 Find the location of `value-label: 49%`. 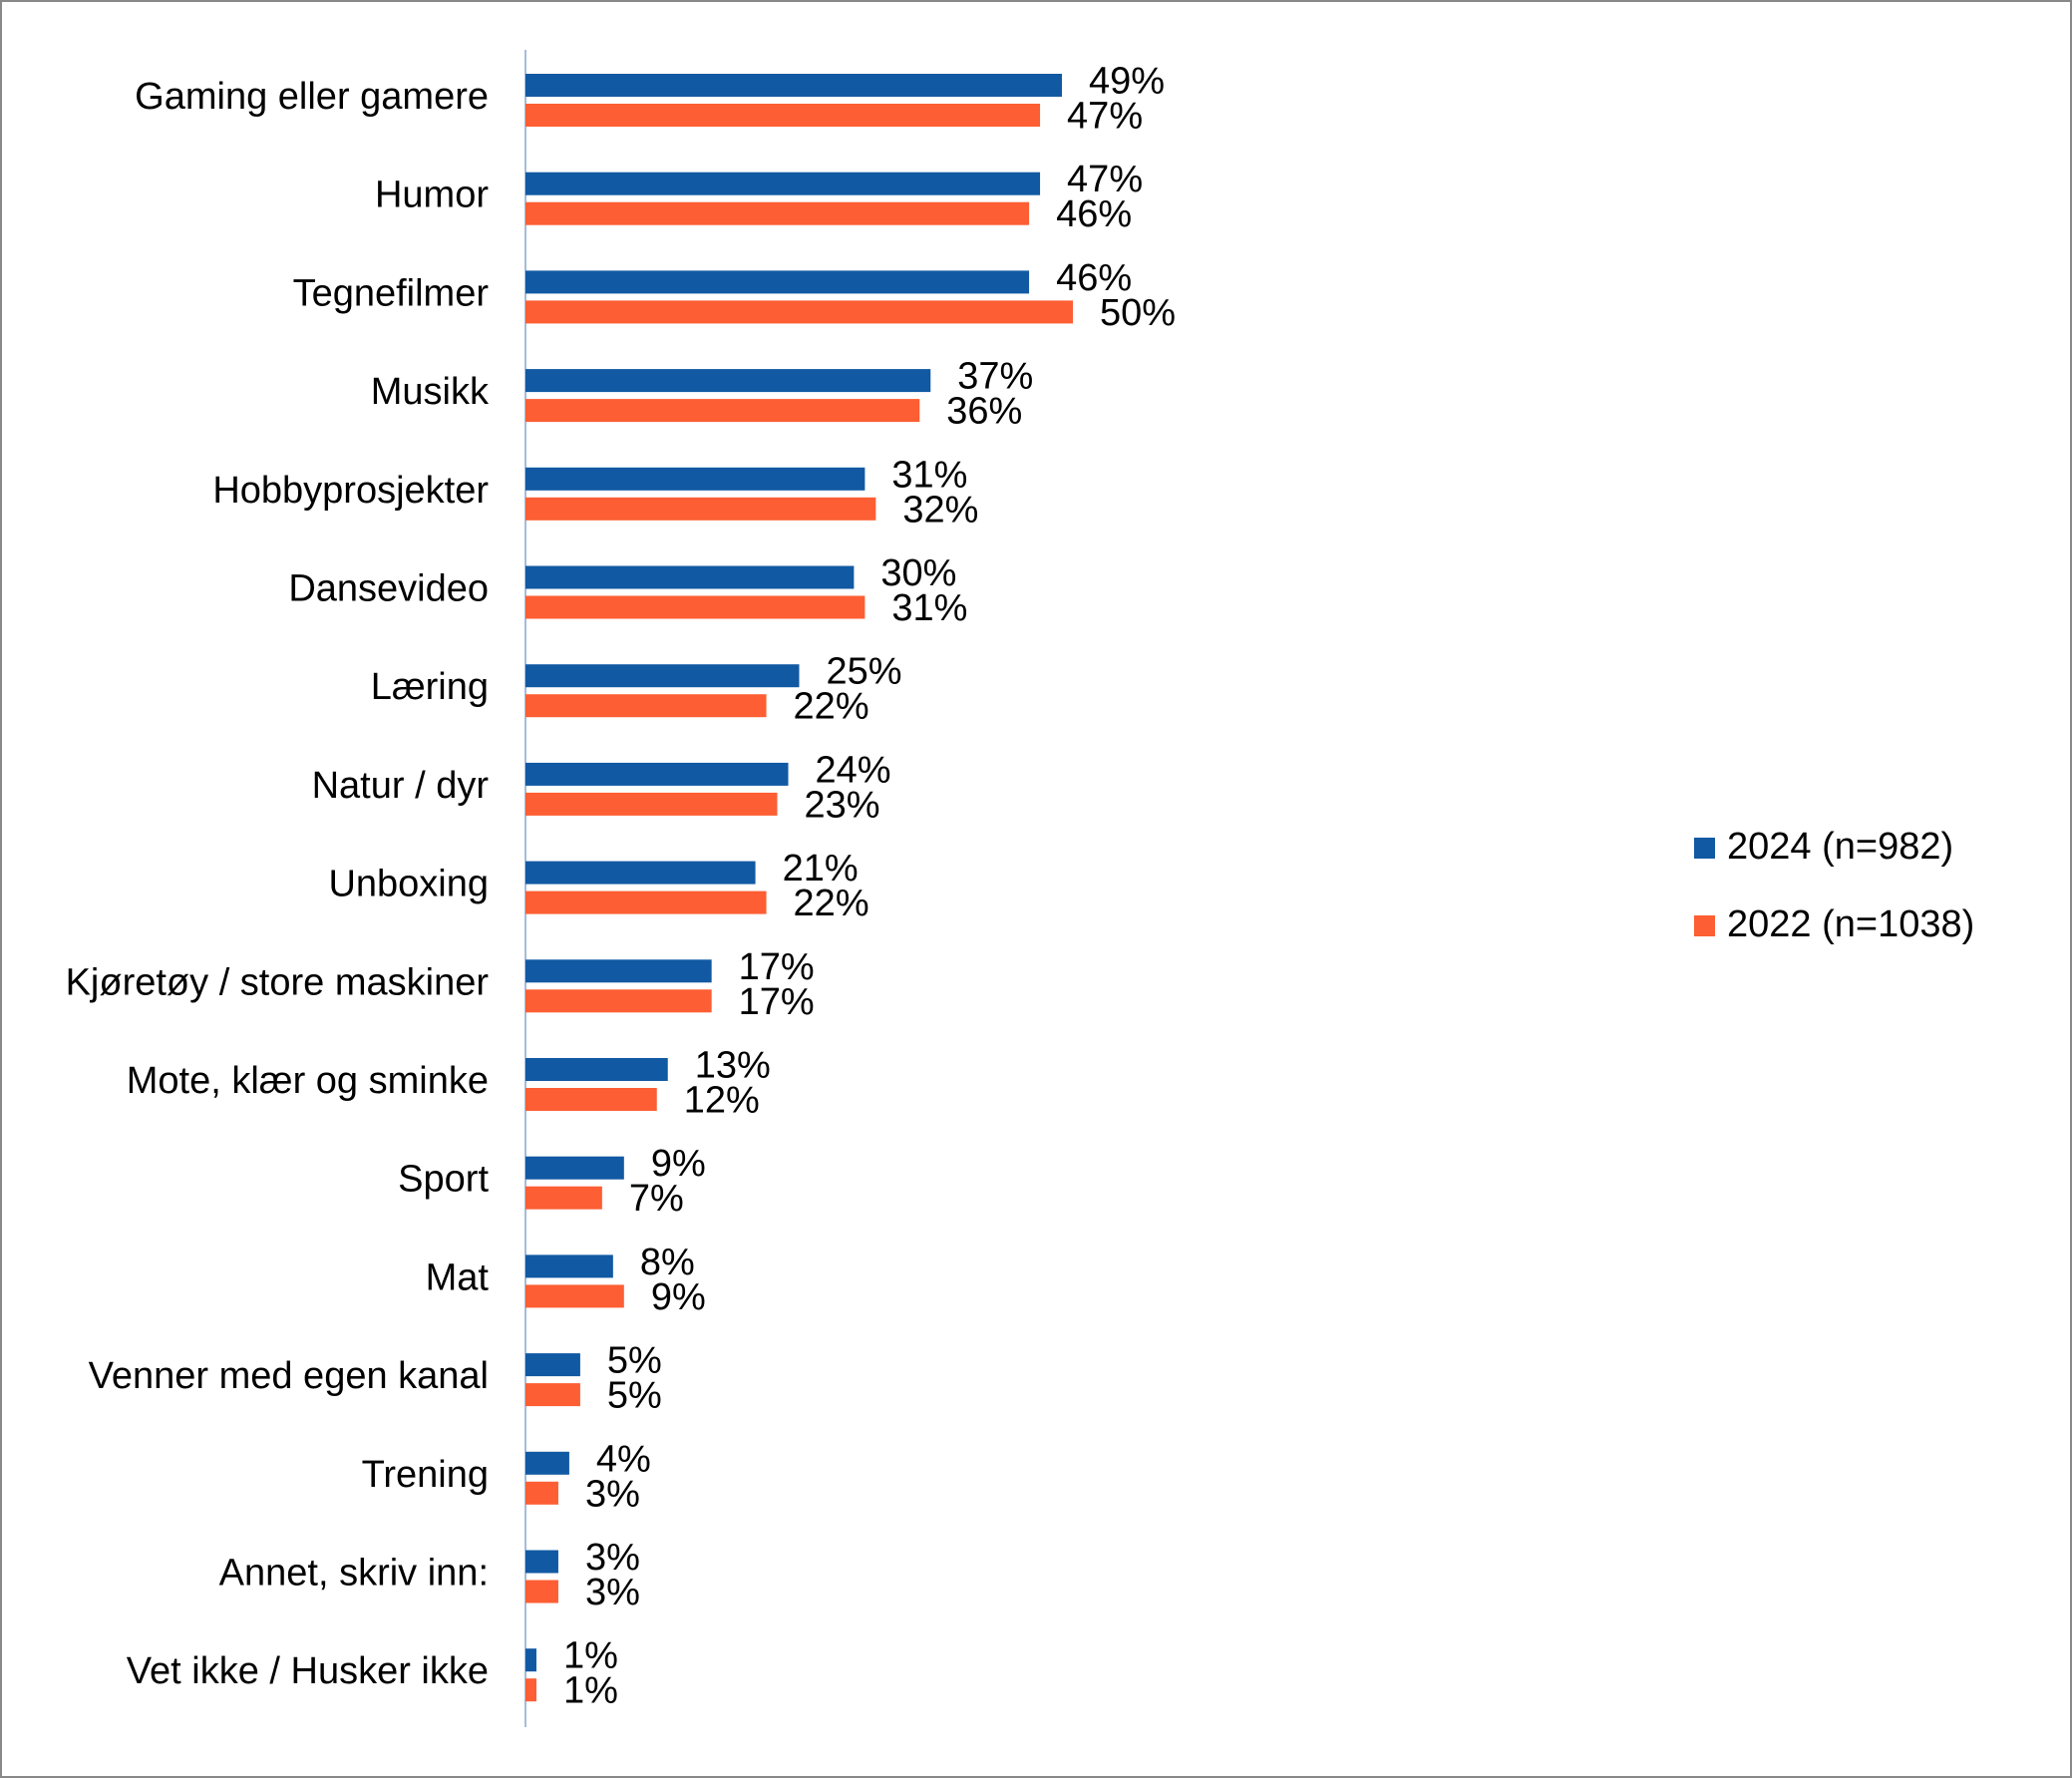

value-label: 49% is located at coordinates (1127, 82).